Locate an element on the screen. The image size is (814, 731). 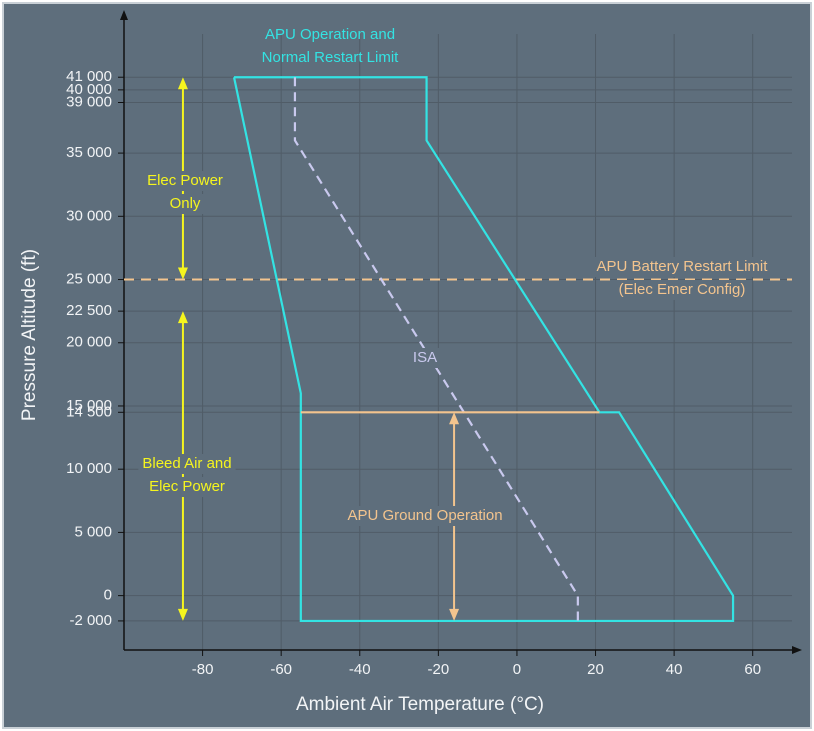
y-tick-label: 35 000 is located at coordinates (89, 152).